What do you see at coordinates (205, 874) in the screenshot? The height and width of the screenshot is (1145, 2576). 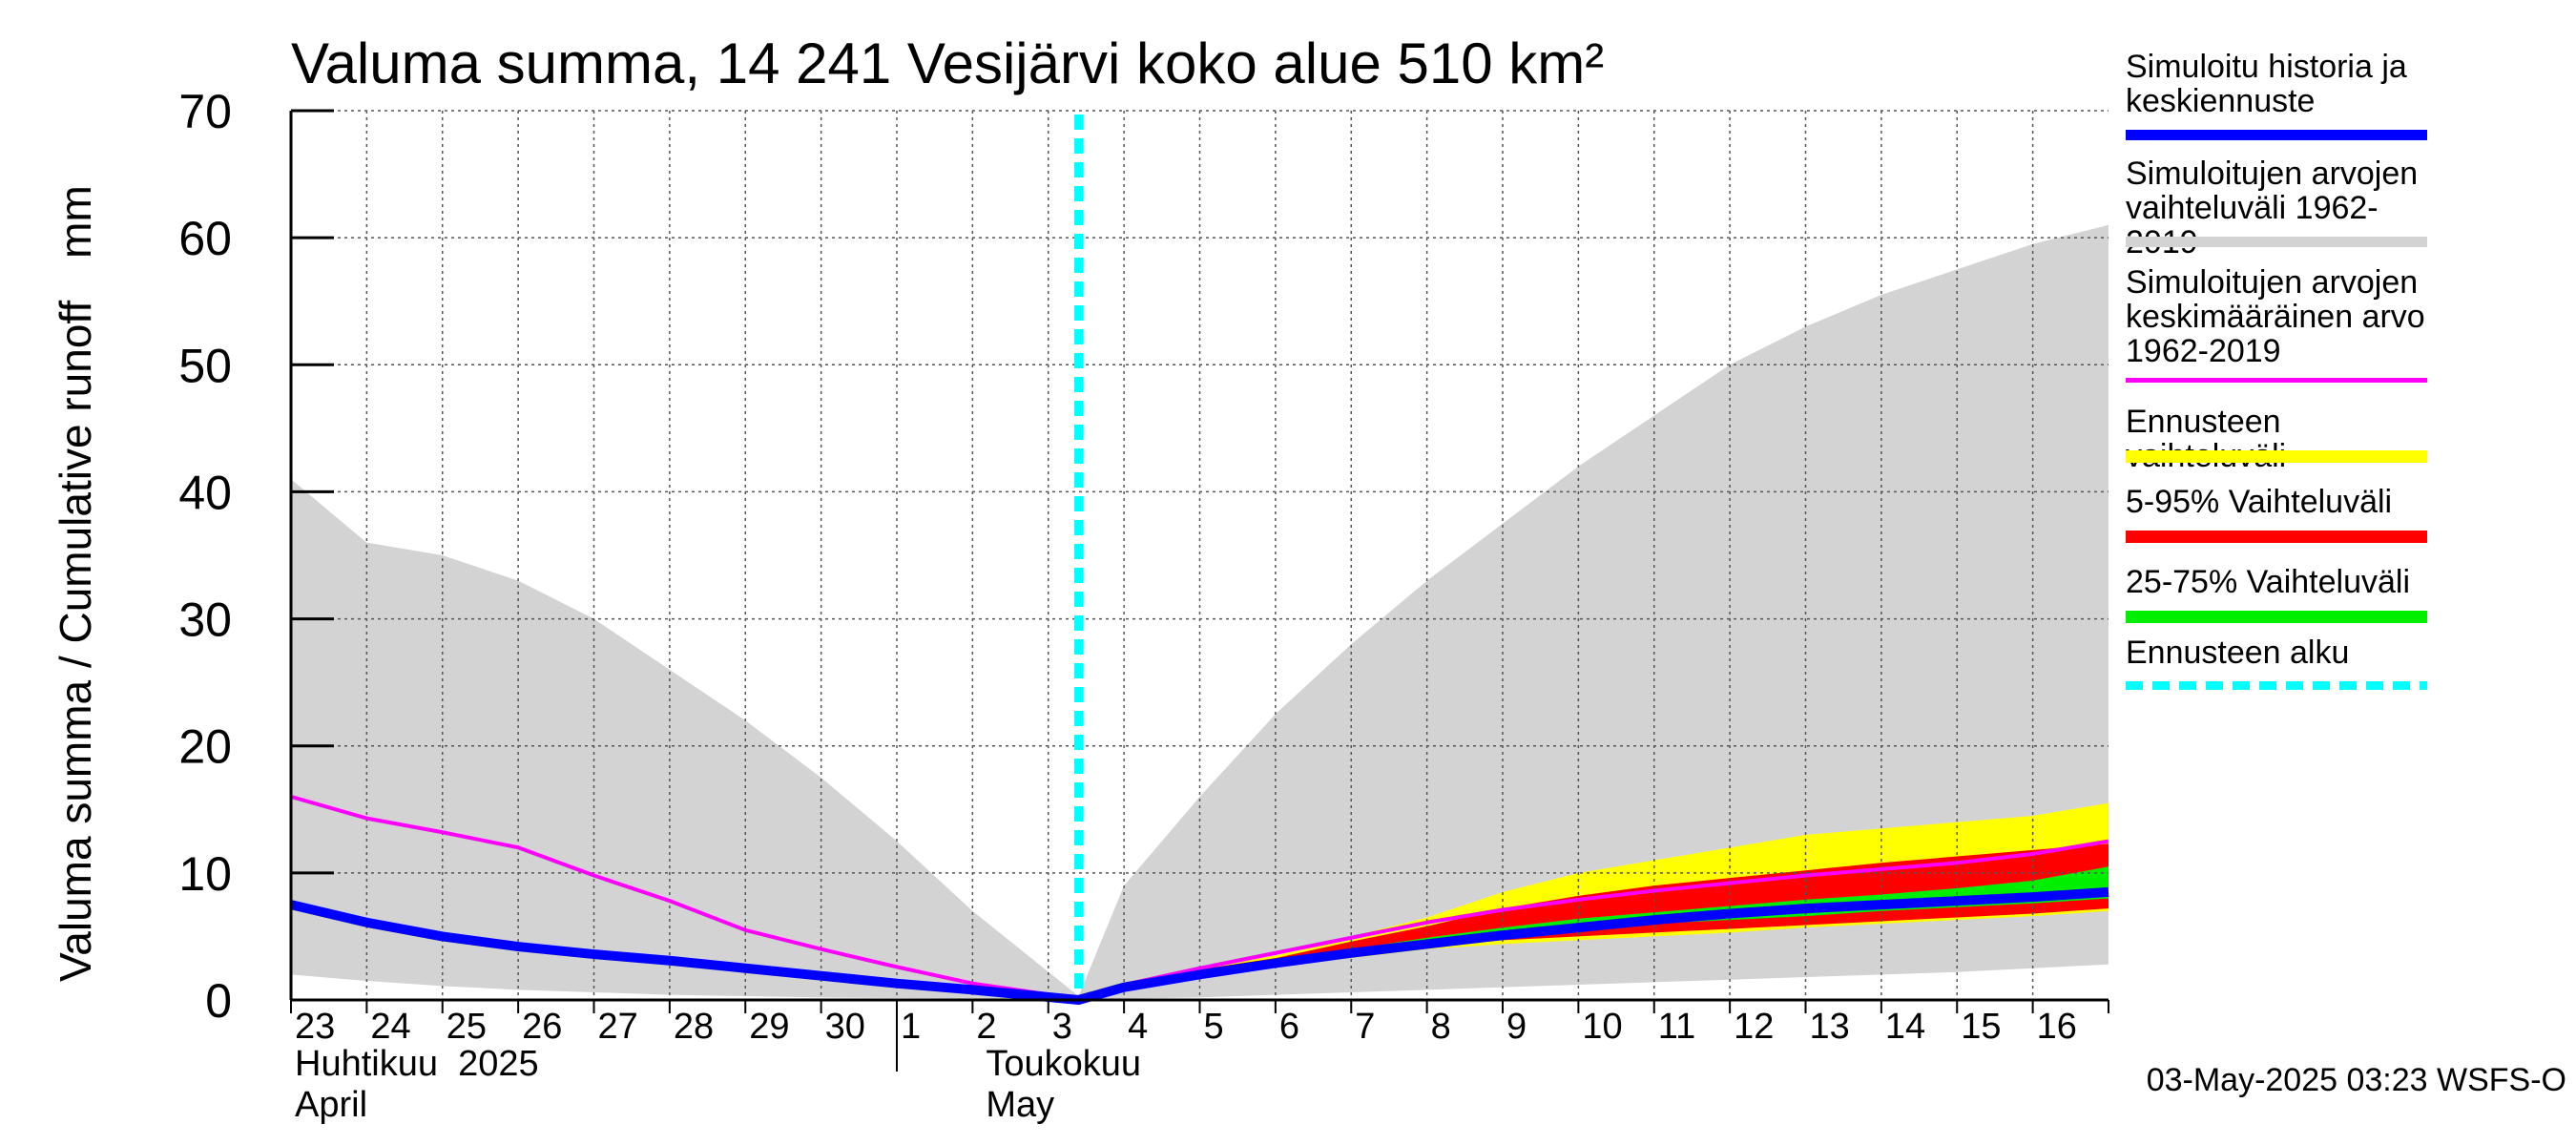 I see `y-tick-label: 10` at bounding box center [205, 874].